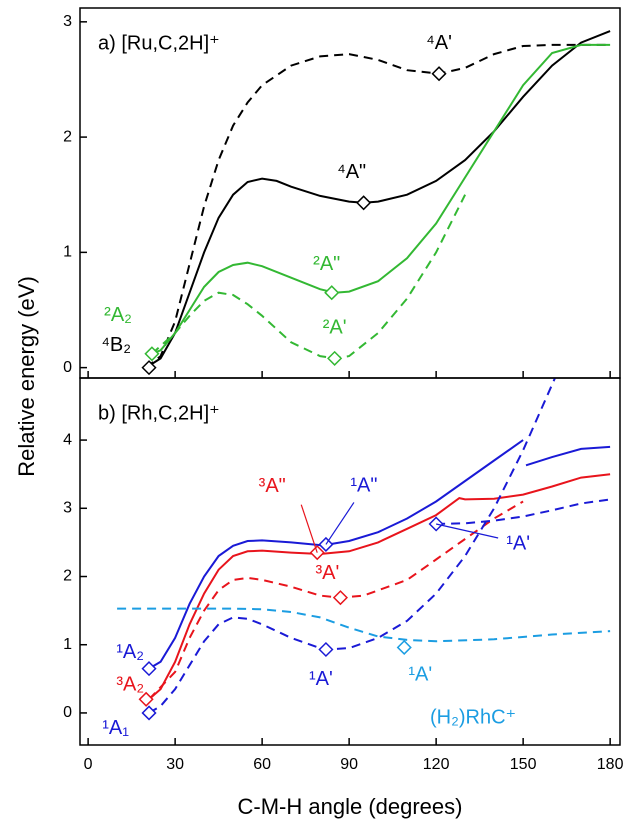 This screenshot has height=828, width=639. I want to click on x-tick-label: 150, so click(523, 764).